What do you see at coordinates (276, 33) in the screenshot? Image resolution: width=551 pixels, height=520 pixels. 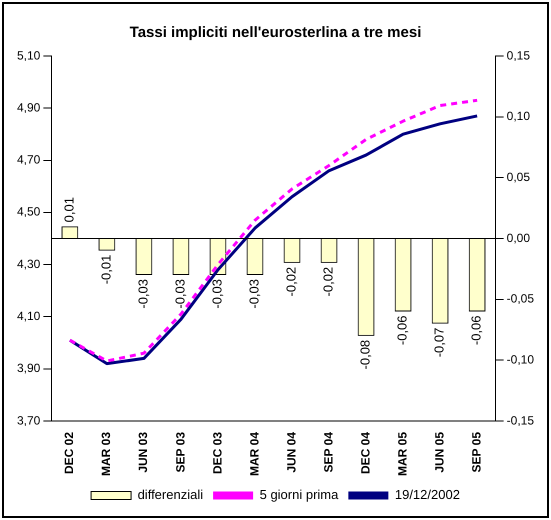 I see `chart-title: Tassi impliciti nell'eurosterlina a tre mesi` at bounding box center [276, 33].